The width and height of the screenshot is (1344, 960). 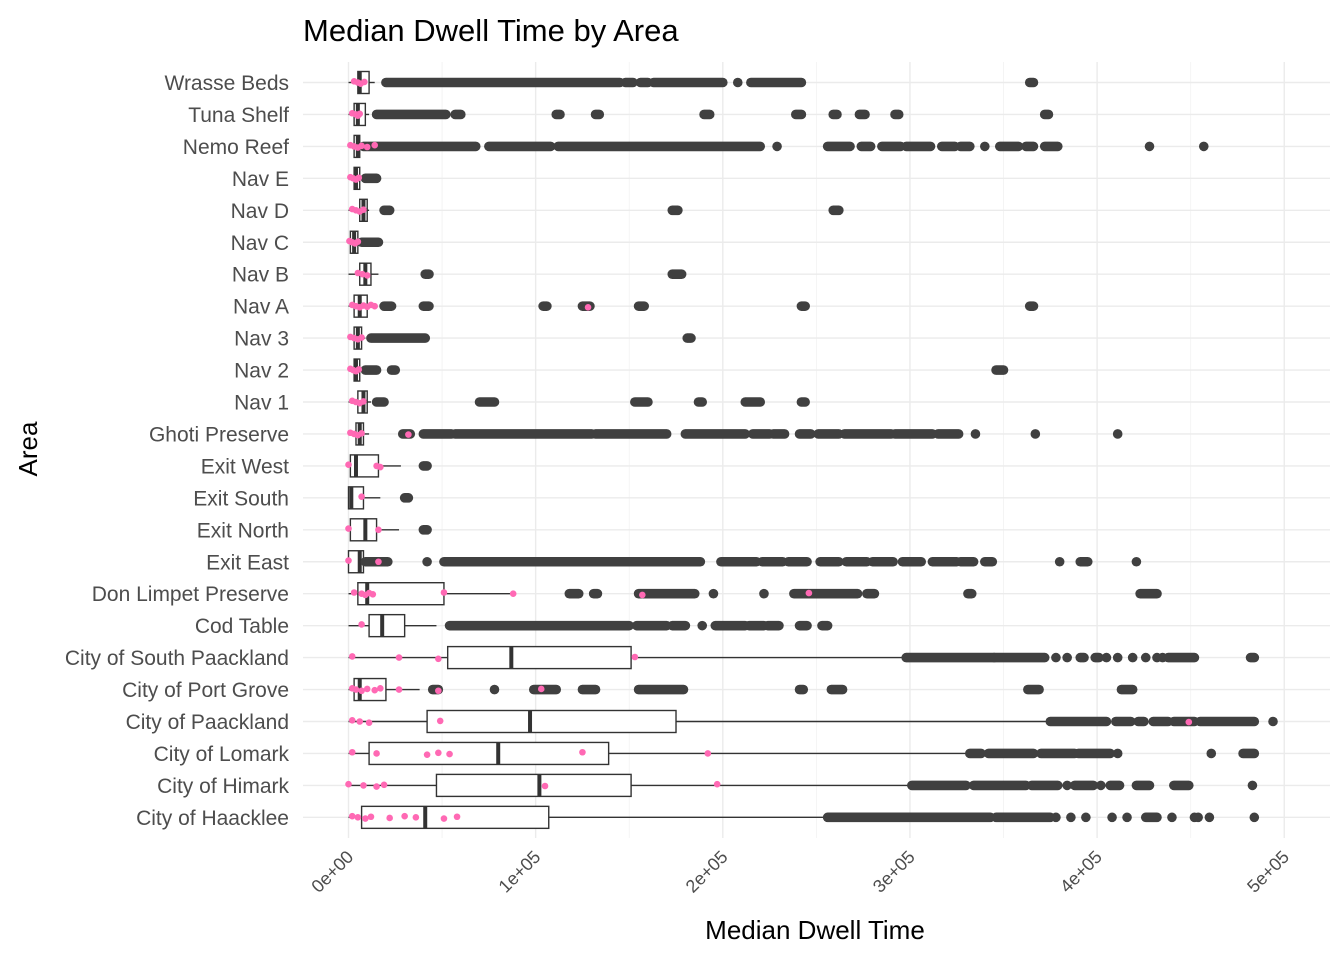 What do you see at coordinates (261, 371) in the screenshot?
I see `y-tick-label: Nav 2` at bounding box center [261, 371].